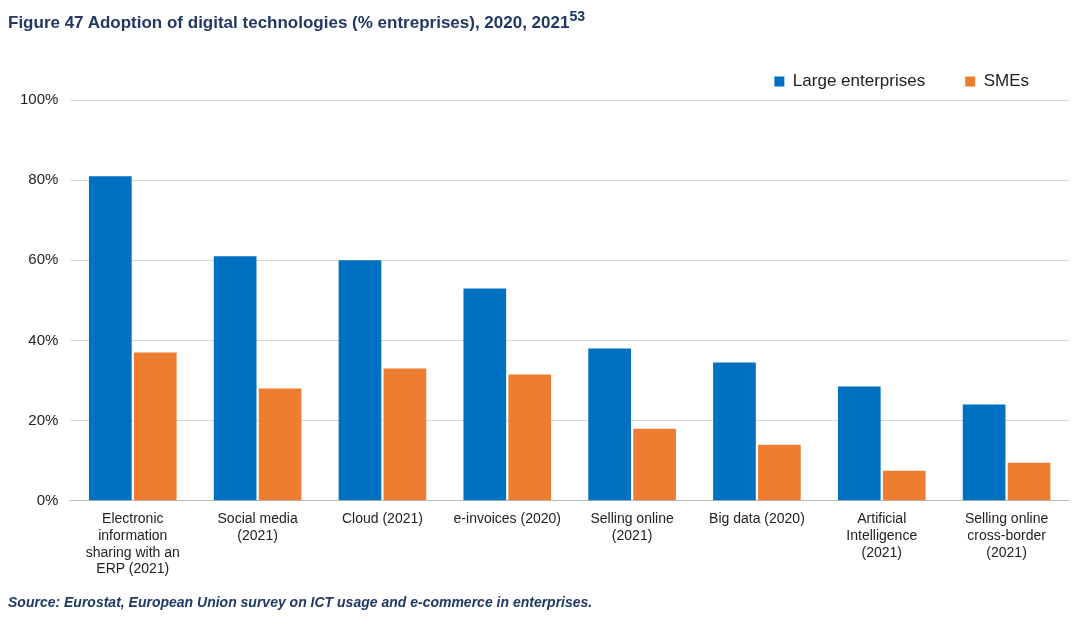 The height and width of the screenshot is (625, 1087). What do you see at coordinates (43, 178) in the screenshot?
I see `y-tick-label: 80%` at bounding box center [43, 178].